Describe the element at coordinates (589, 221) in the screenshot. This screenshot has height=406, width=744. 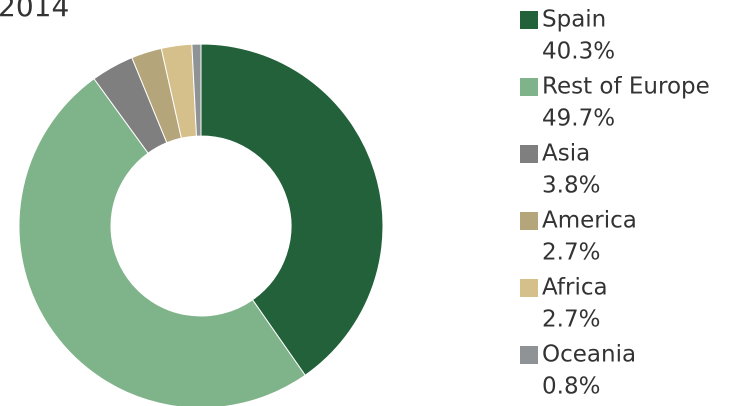
I see `legend-label: America` at that location.